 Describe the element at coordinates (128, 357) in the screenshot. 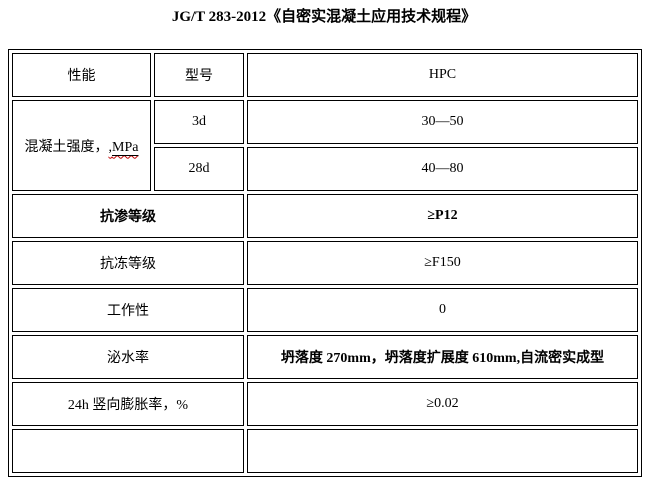

I see `cell-bleeding-label: 泌水率` at that location.